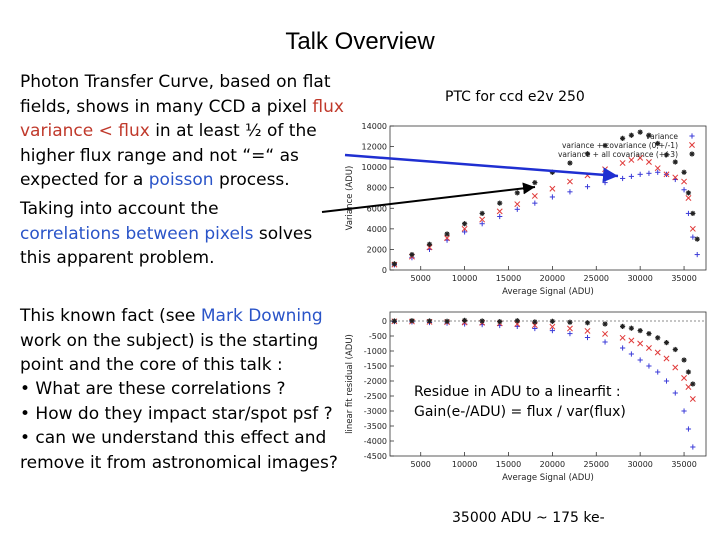  Describe the element at coordinates (508, 464) in the screenshot. I see `x-tick-label: 15000` at that location.